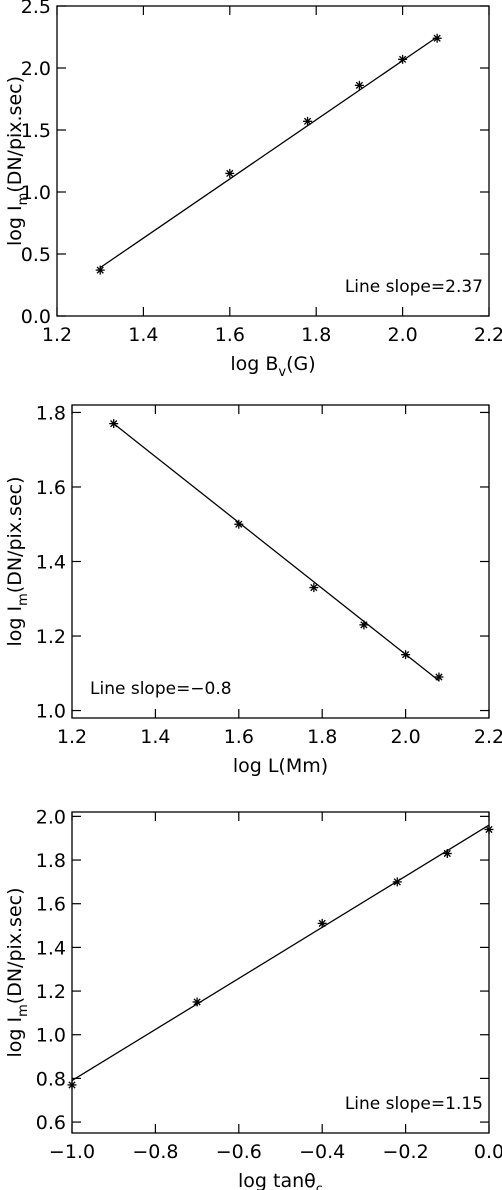  I want to click on x-axis-label: log tanθc, so click(280, 1180).